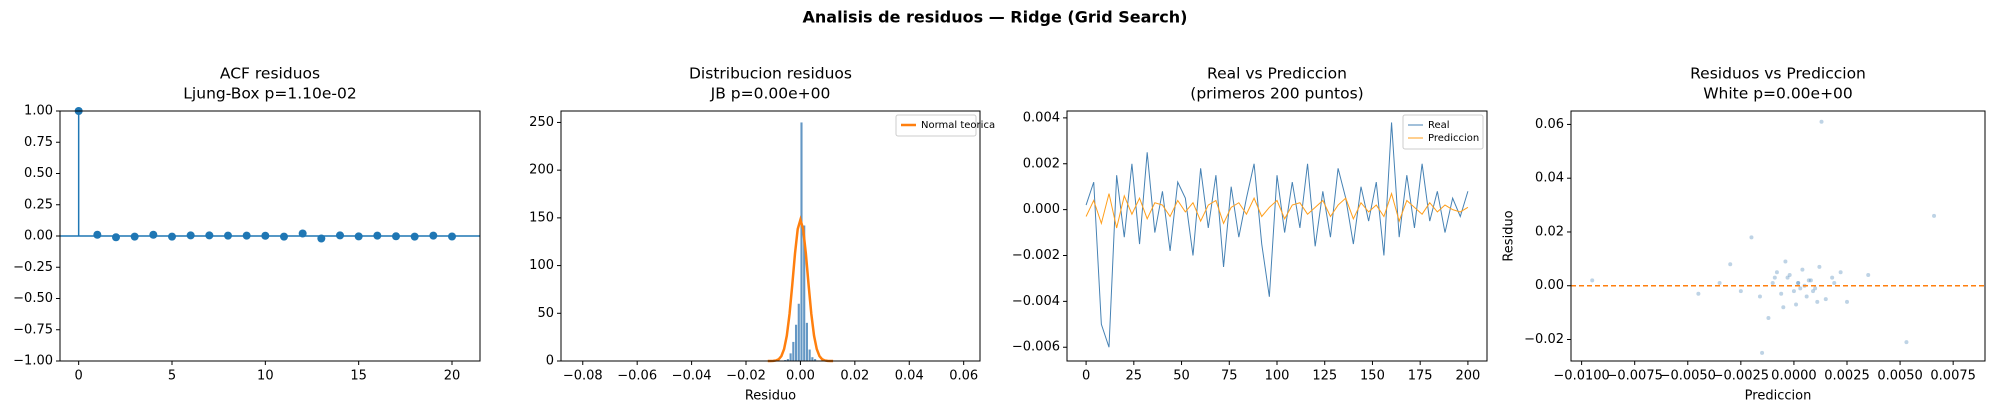  Describe the element at coordinates (1549, 124) in the screenshot. I see `y-tick-label: 0.06` at that location.